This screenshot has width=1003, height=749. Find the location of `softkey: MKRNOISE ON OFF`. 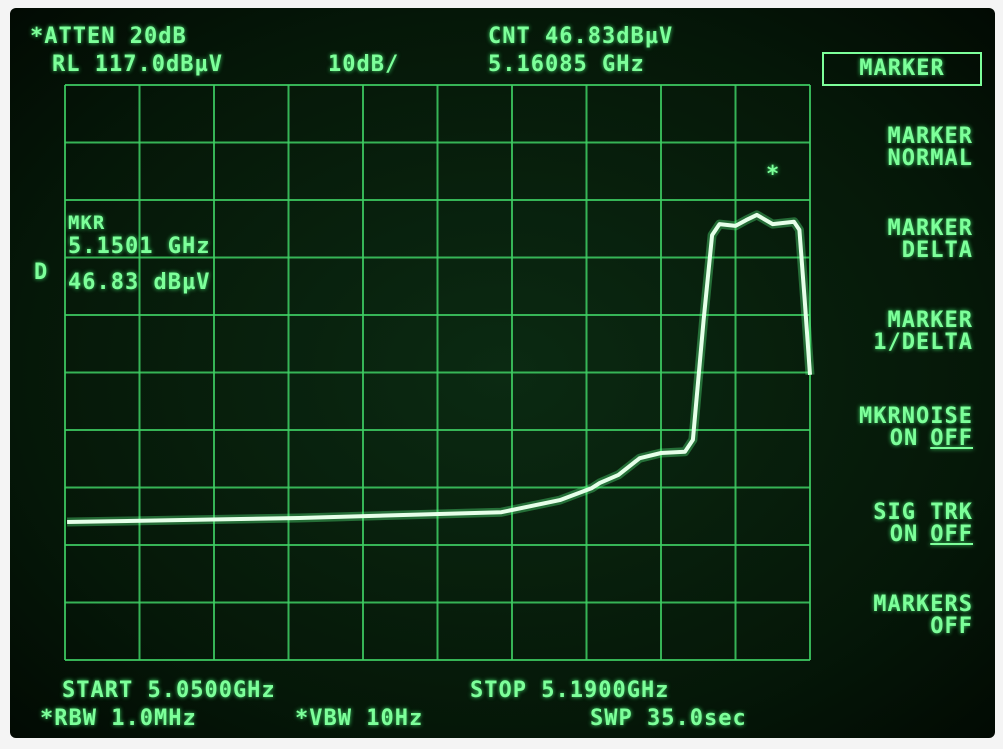

softkey: MKRNOISE ON OFF is located at coordinates (916, 428).